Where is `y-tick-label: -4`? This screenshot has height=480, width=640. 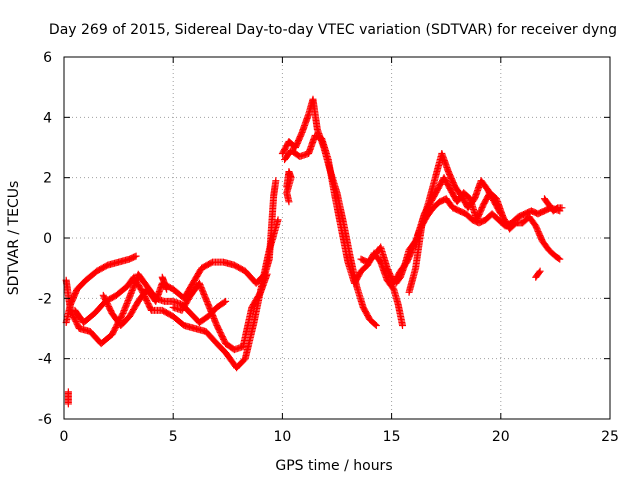
y-tick-label: -4 is located at coordinates (45, 360).